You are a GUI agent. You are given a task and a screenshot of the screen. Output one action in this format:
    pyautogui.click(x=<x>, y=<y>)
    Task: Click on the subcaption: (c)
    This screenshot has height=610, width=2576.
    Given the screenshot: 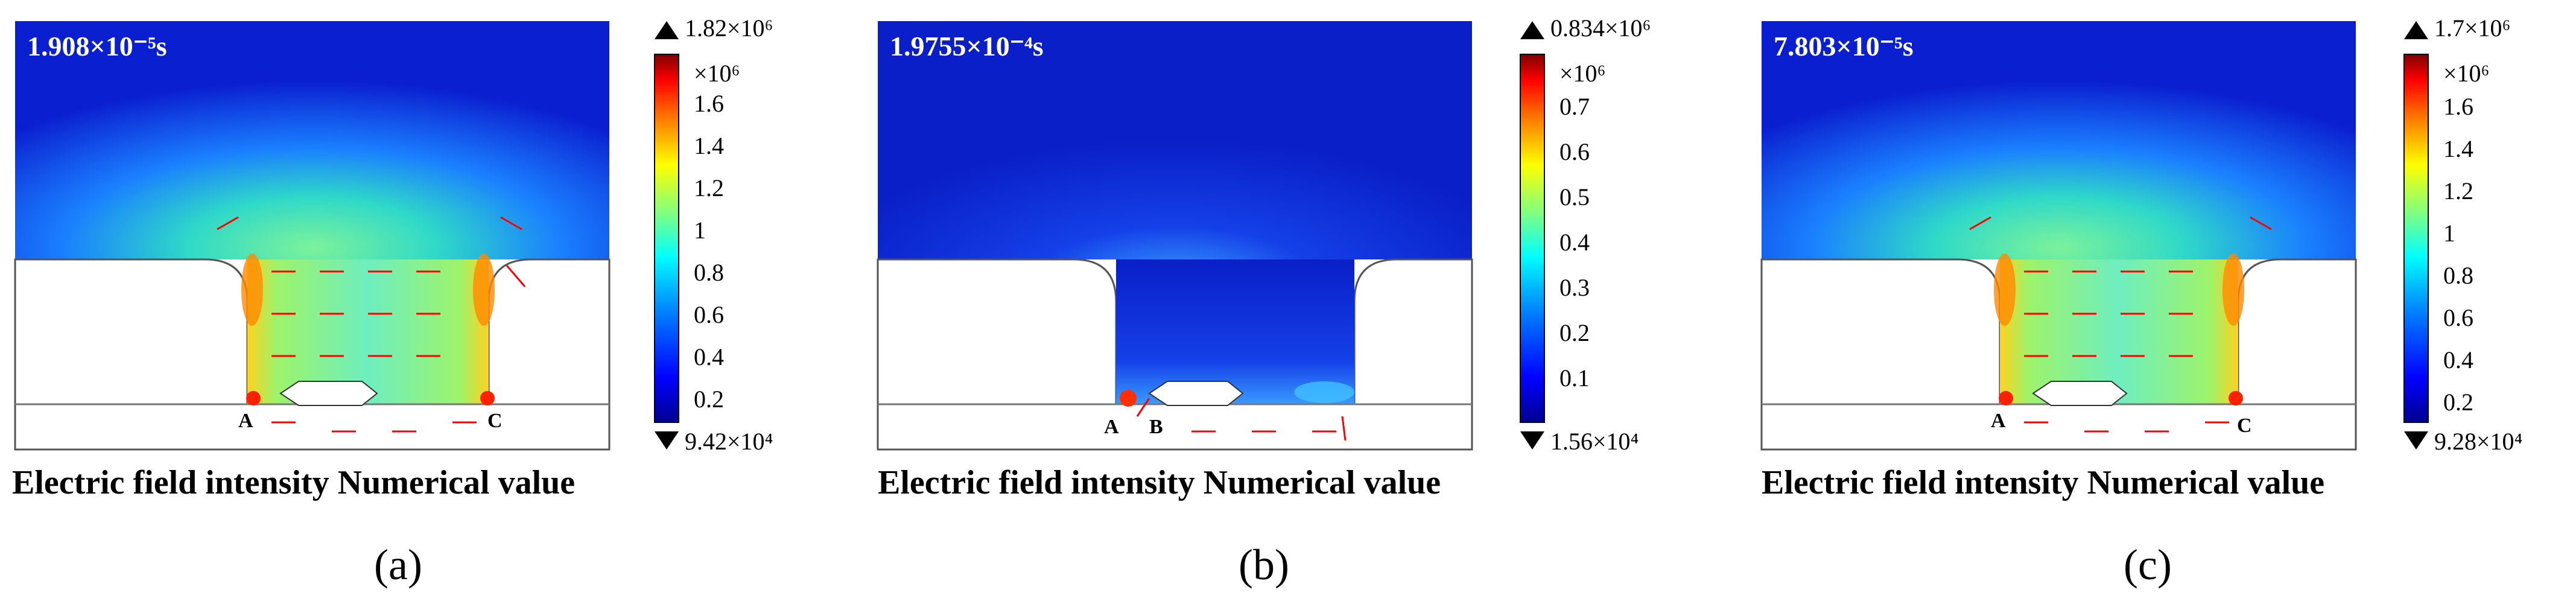 What is the action you would take?
    pyautogui.click(x=2148, y=565)
    